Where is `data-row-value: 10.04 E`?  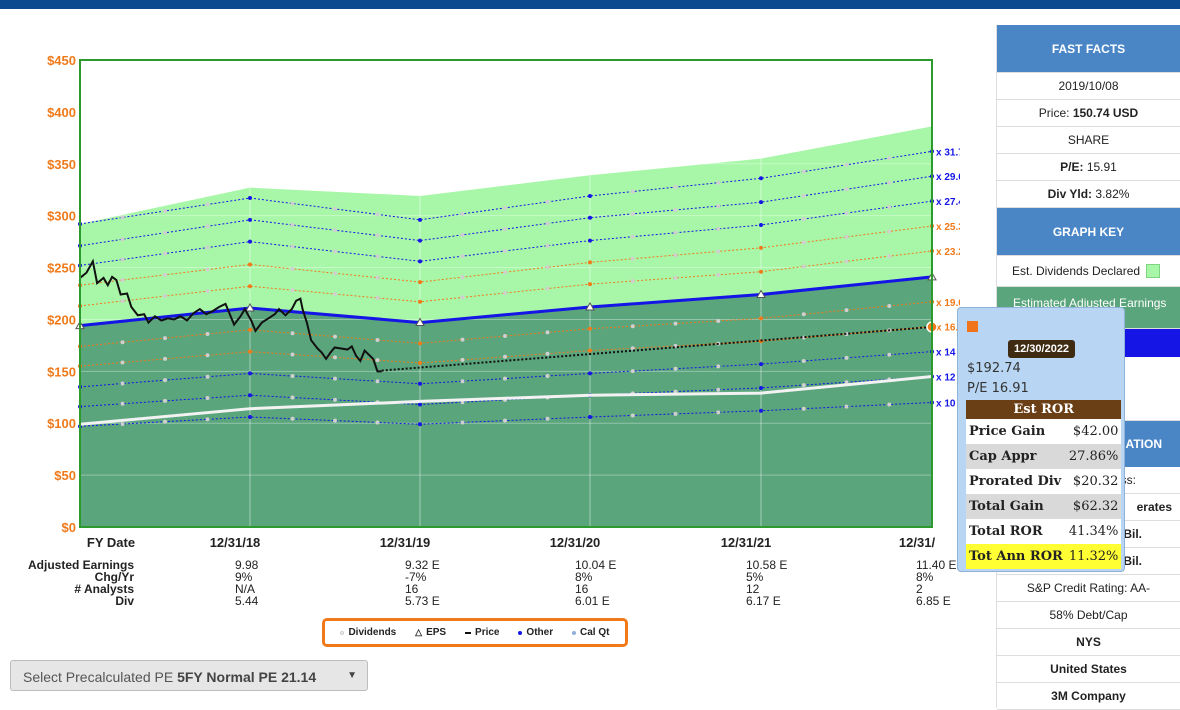
data-row-value: 10.04 E is located at coordinates (596, 565).